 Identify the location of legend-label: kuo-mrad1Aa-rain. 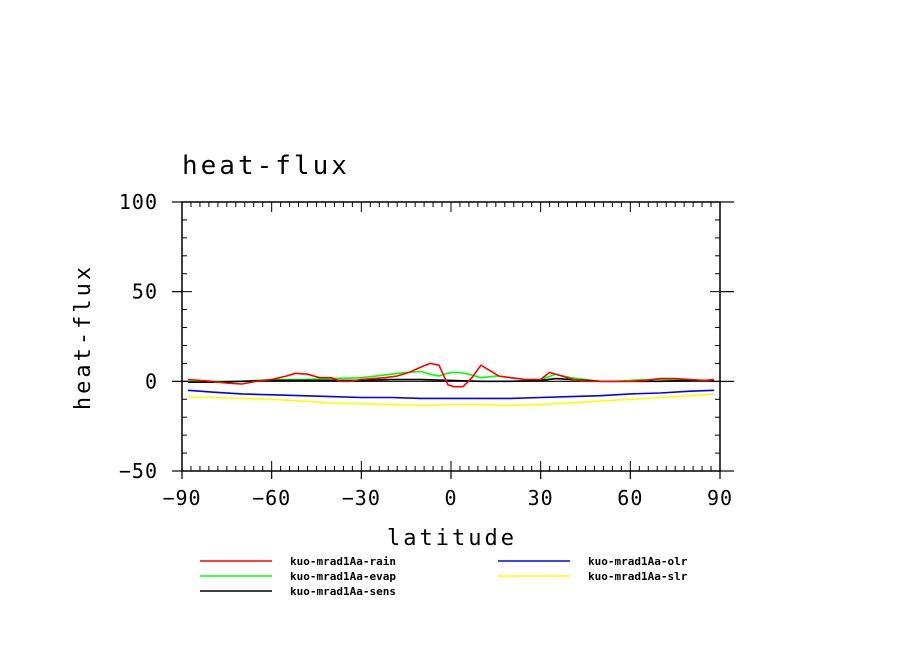
(343, 561).